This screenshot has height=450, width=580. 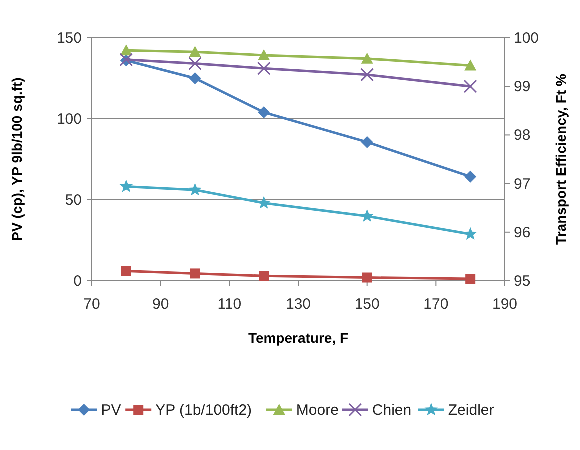 I want to click on y-tick-label: 50, so click(x=73, y=200).